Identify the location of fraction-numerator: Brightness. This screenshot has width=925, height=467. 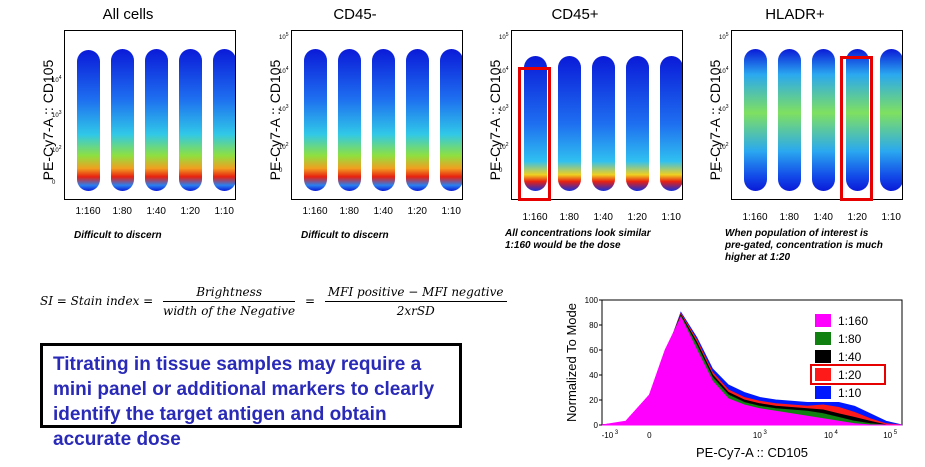
(229, 293).